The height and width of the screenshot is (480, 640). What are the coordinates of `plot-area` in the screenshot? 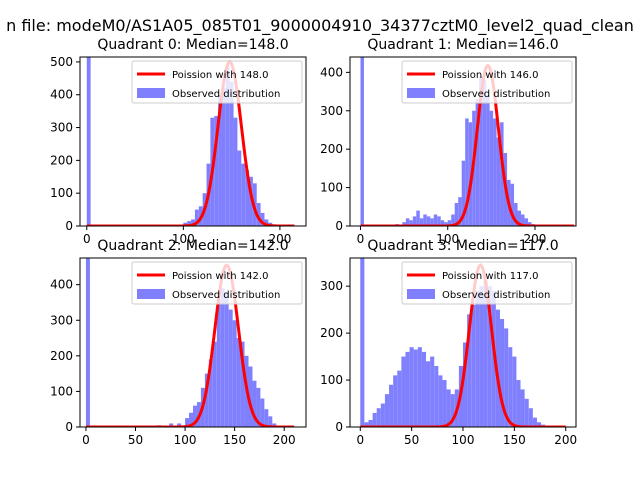 It's located at (467, 141).